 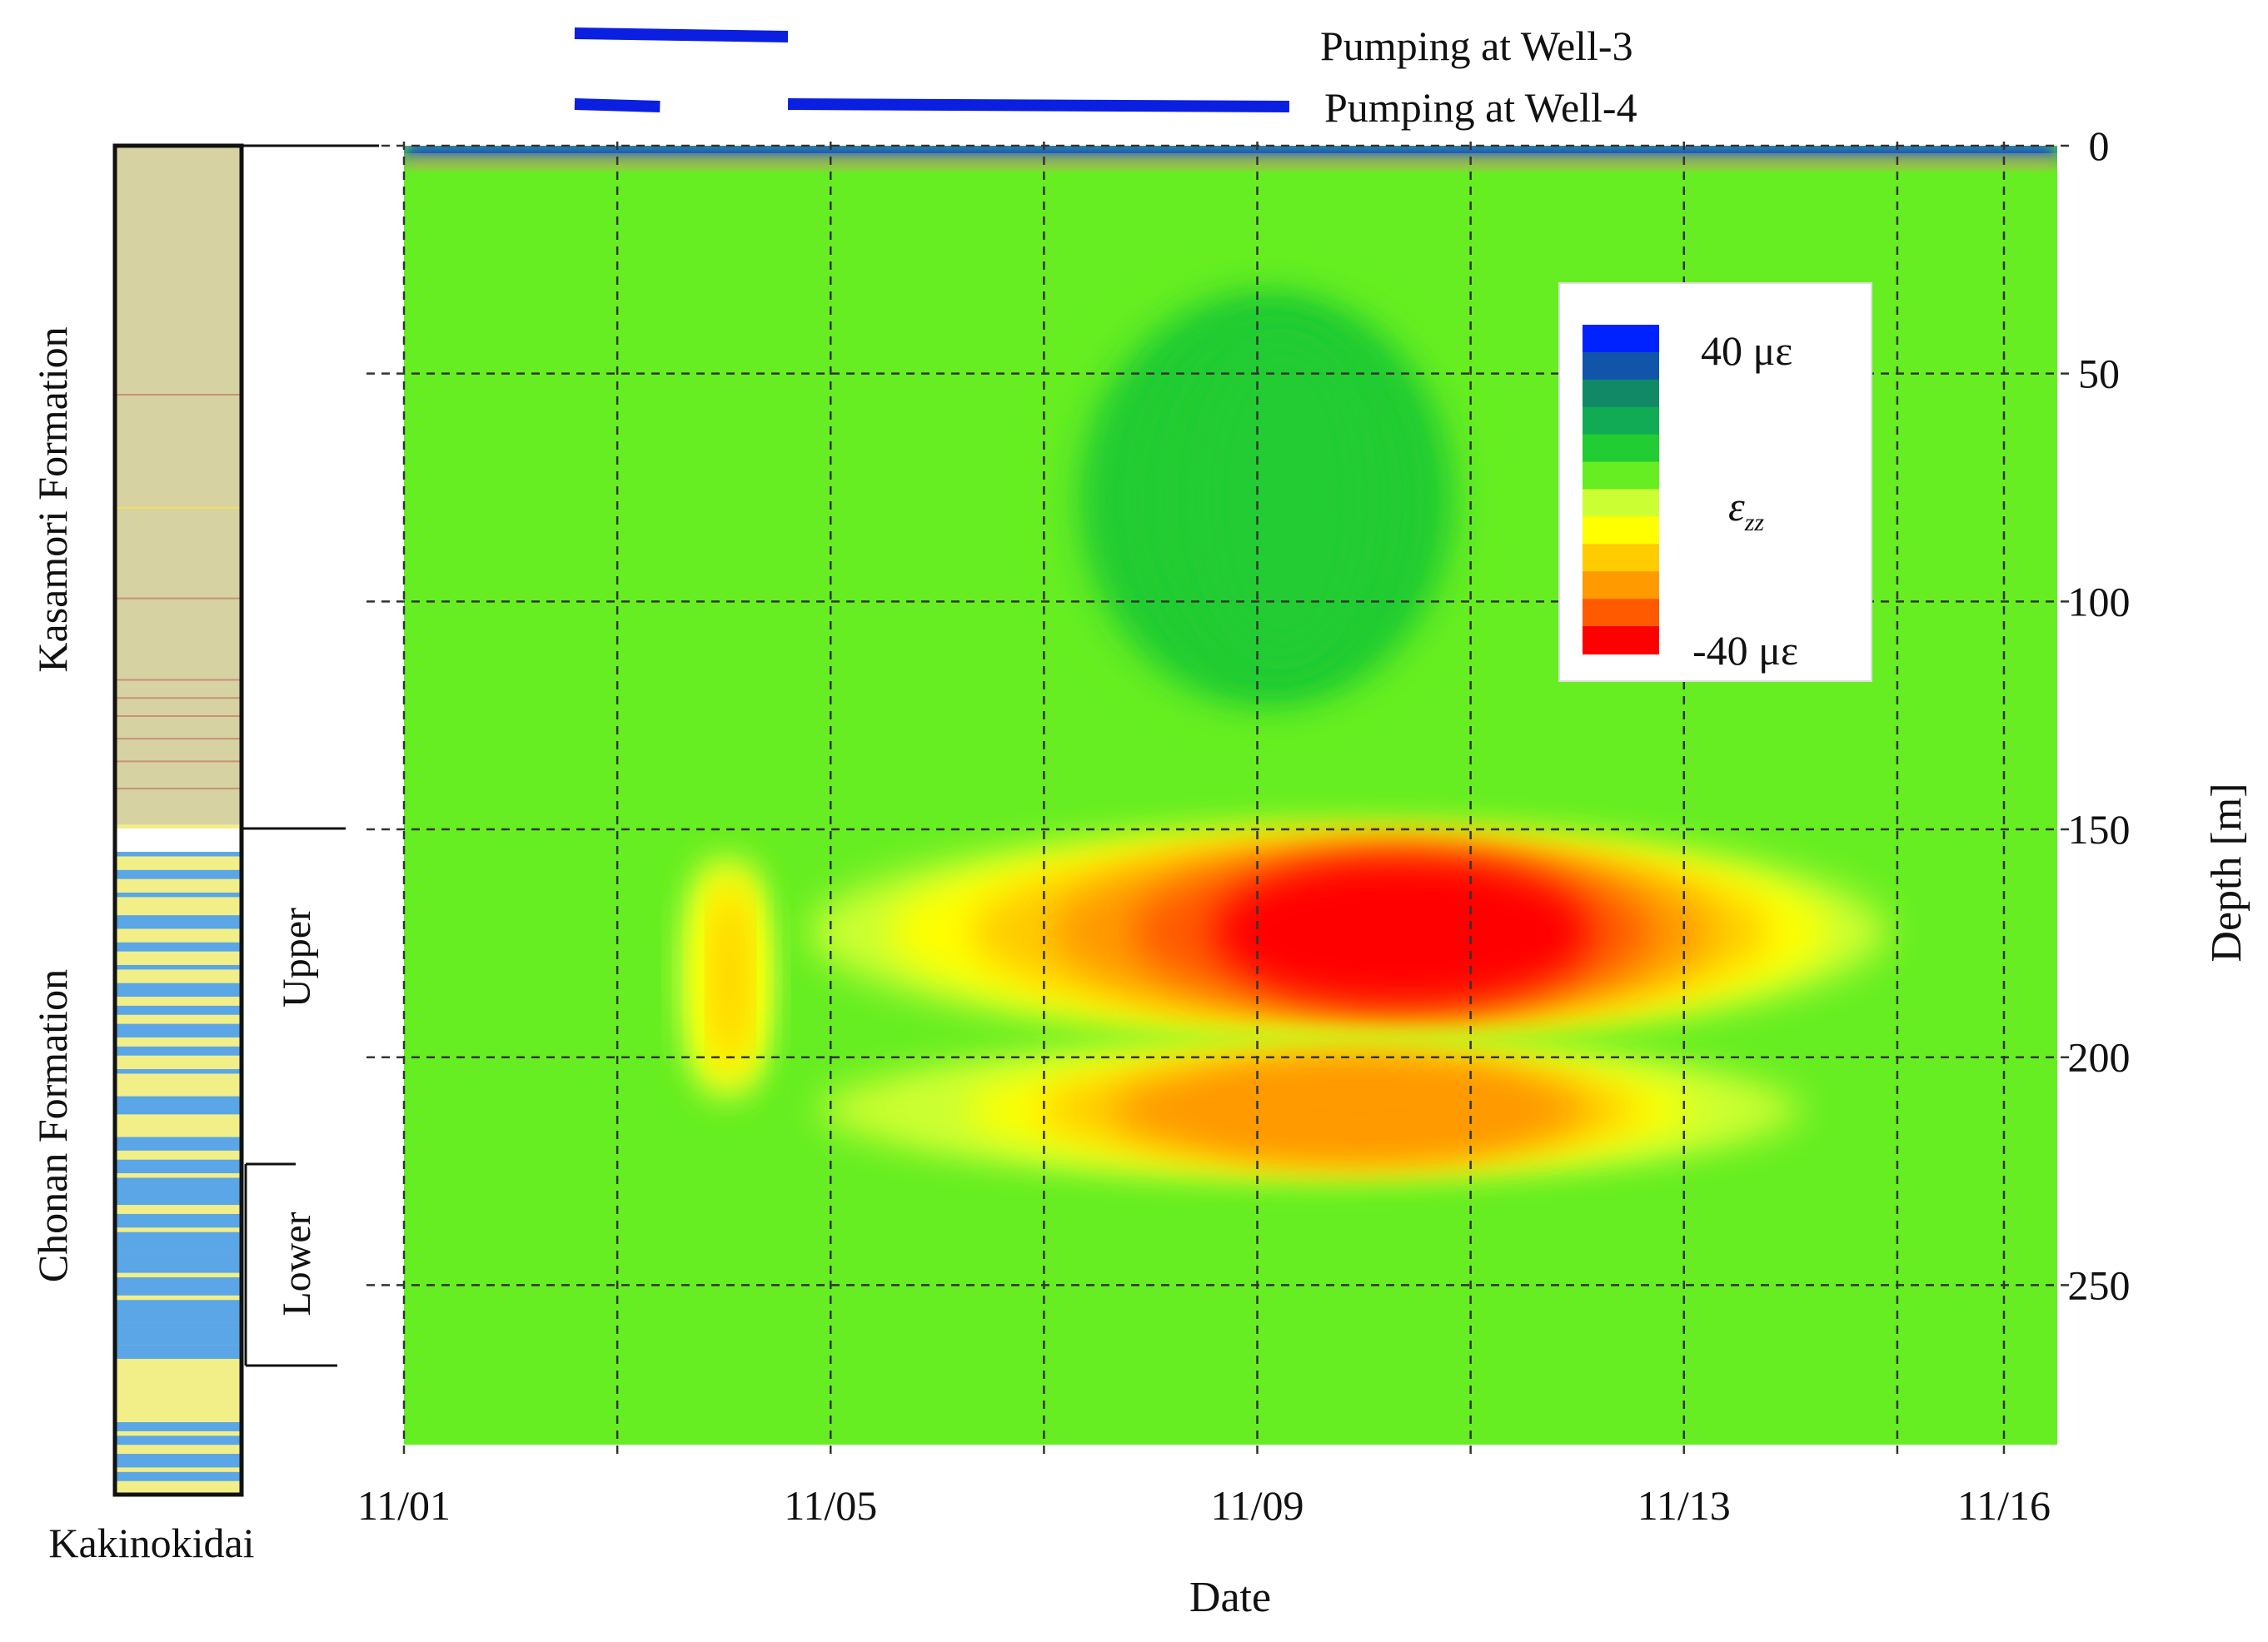 I want to click on column-outline, so click(x=178, y=820).